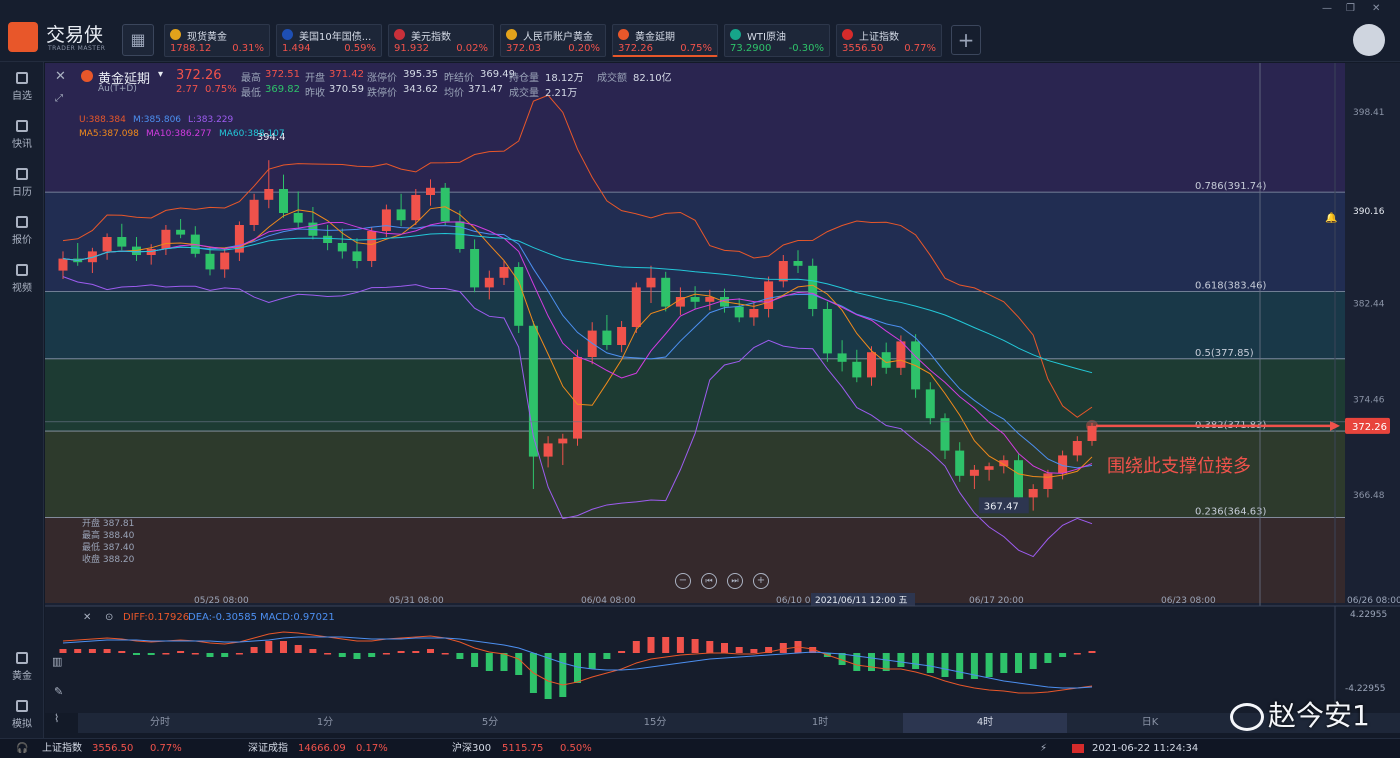  I want to click on macd-settings-icon: ⊙, so click(109, 617).